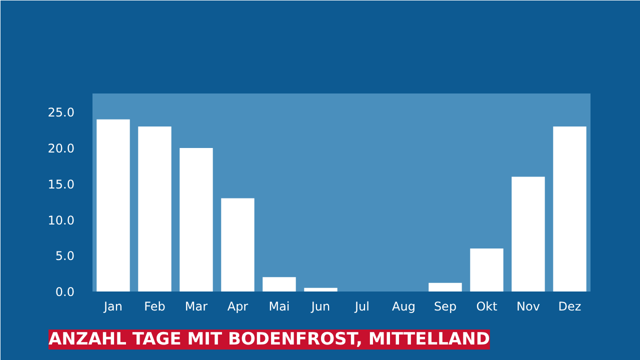  What do you see at coordinates (61, 220) in the screenshot?
I see `y-tick-label: 10.0` at bounding box center [61, 220].